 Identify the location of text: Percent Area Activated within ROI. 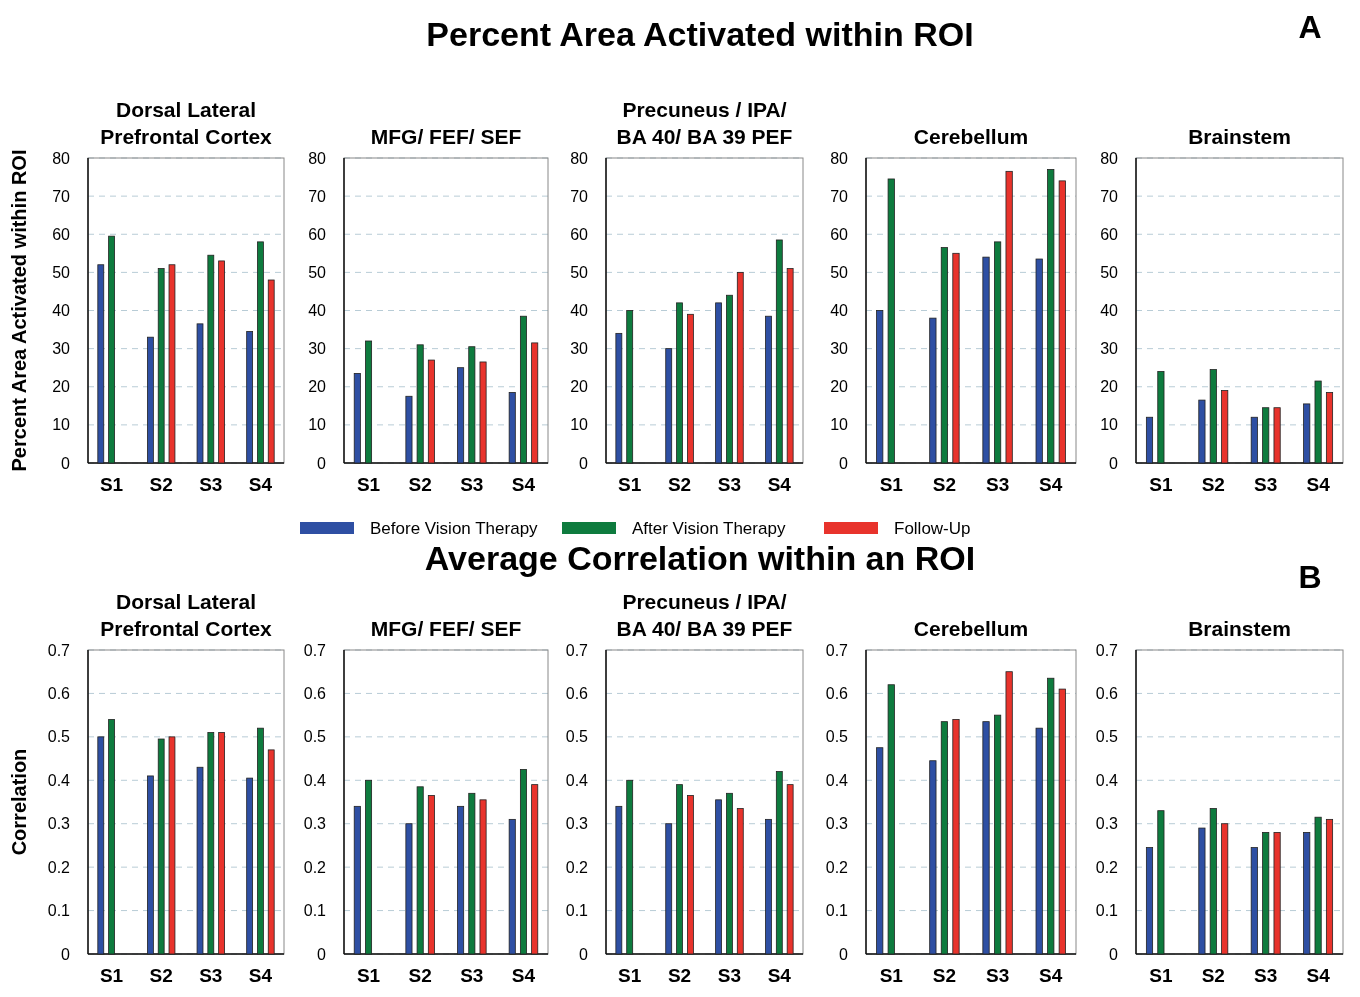
(700, 34).